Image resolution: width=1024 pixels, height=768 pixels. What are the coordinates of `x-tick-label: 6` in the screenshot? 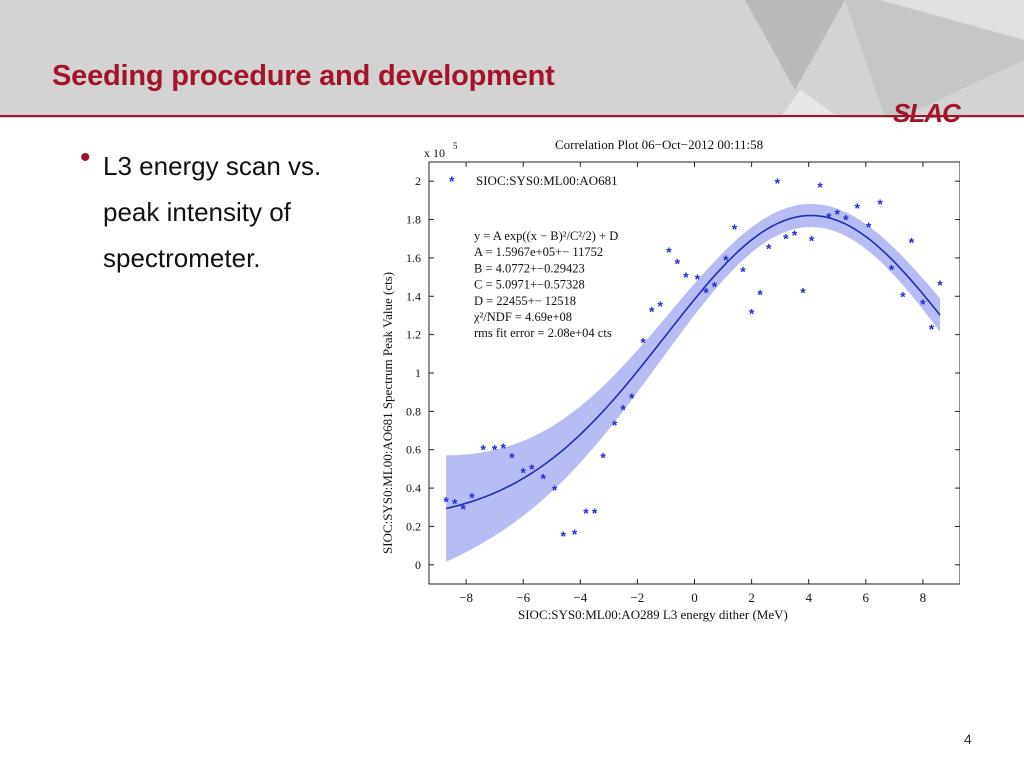 It's located at (866, 597).